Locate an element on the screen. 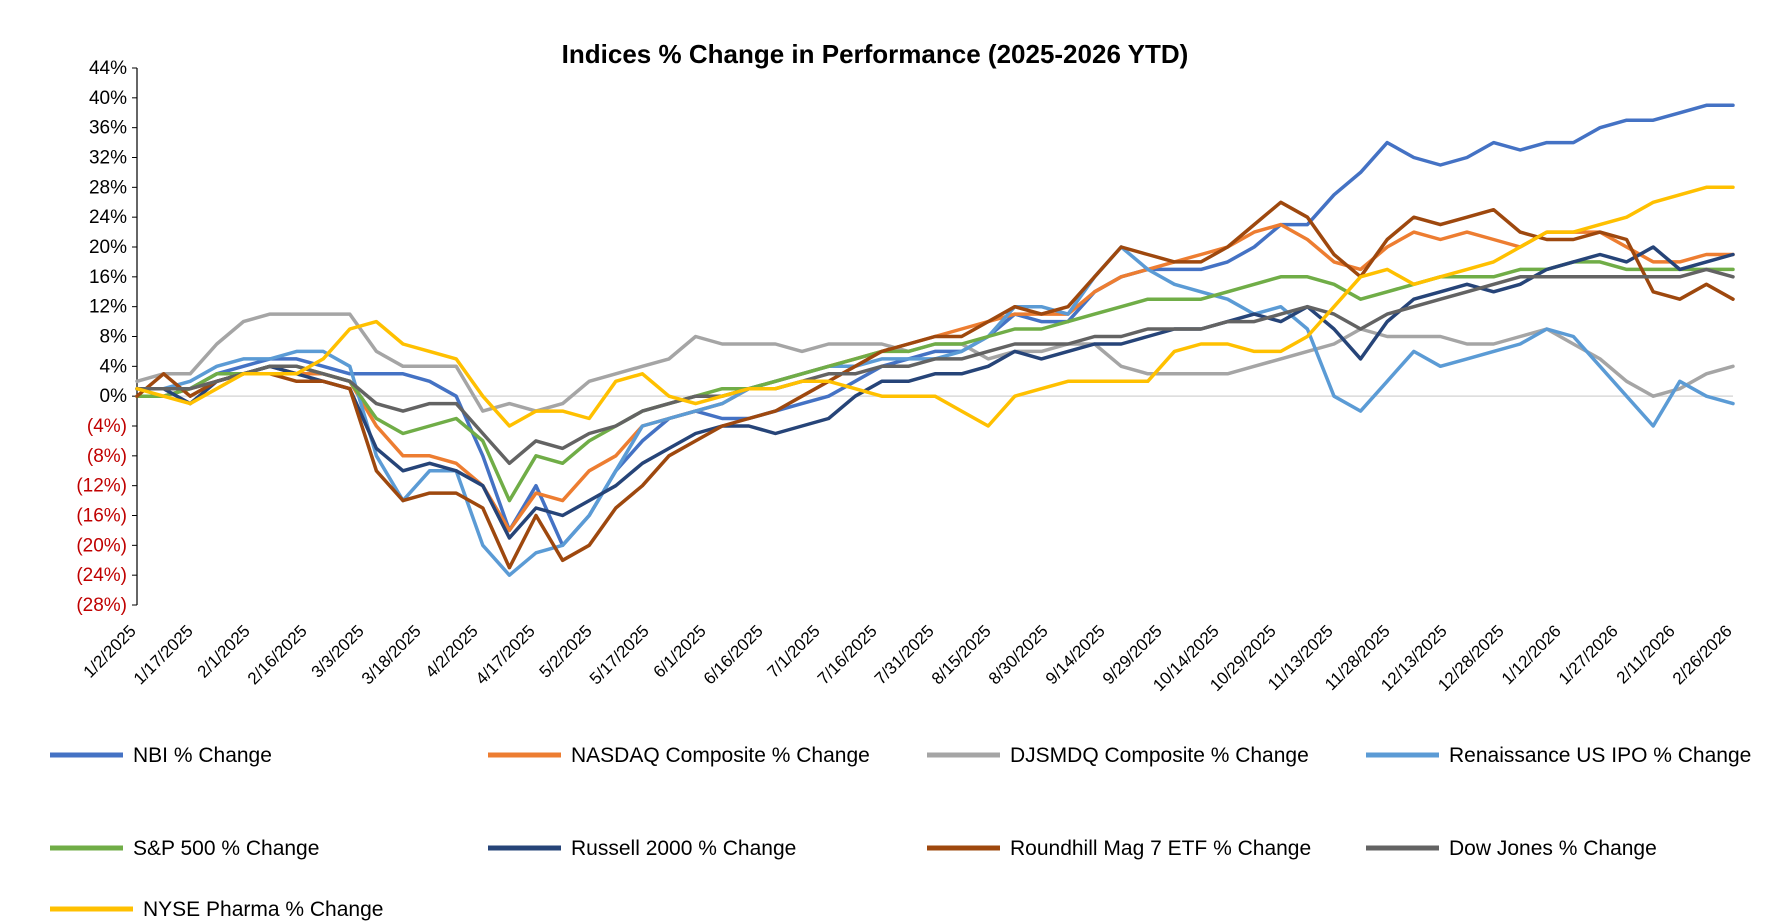 The width and height of the screenshot is (1786, 924). y-tick-label: 12% is located at coordinates (108, 307).